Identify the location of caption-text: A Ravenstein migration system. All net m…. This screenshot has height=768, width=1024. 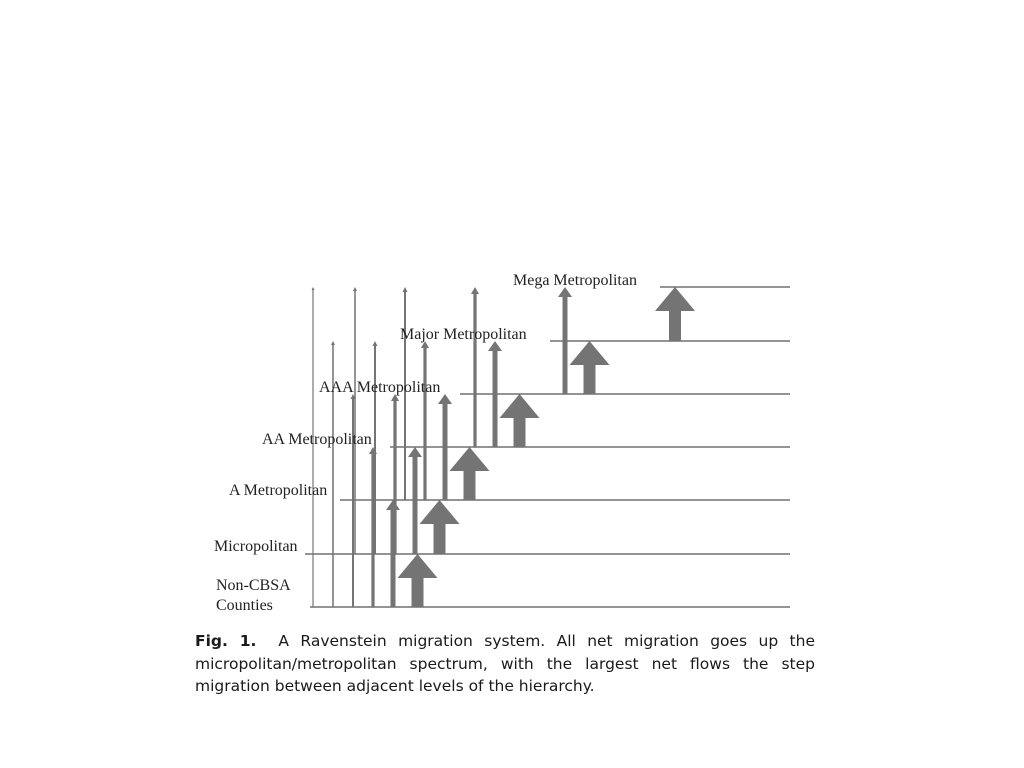
(505, 663).